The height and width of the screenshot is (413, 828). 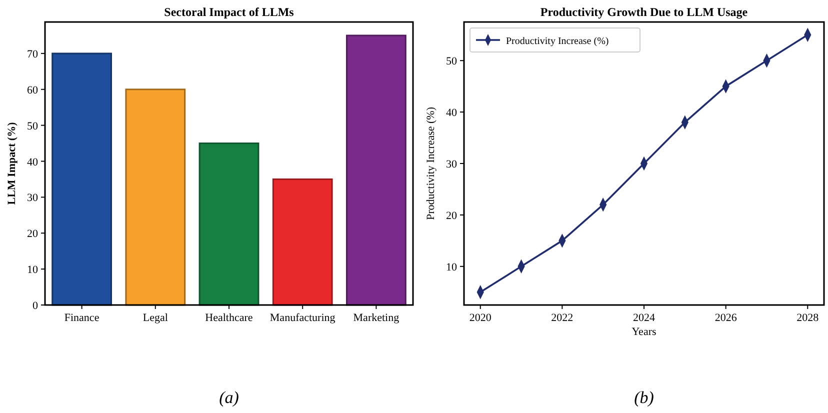 I want to click on x-tick-label: 2020, so click(x=480, y=318).